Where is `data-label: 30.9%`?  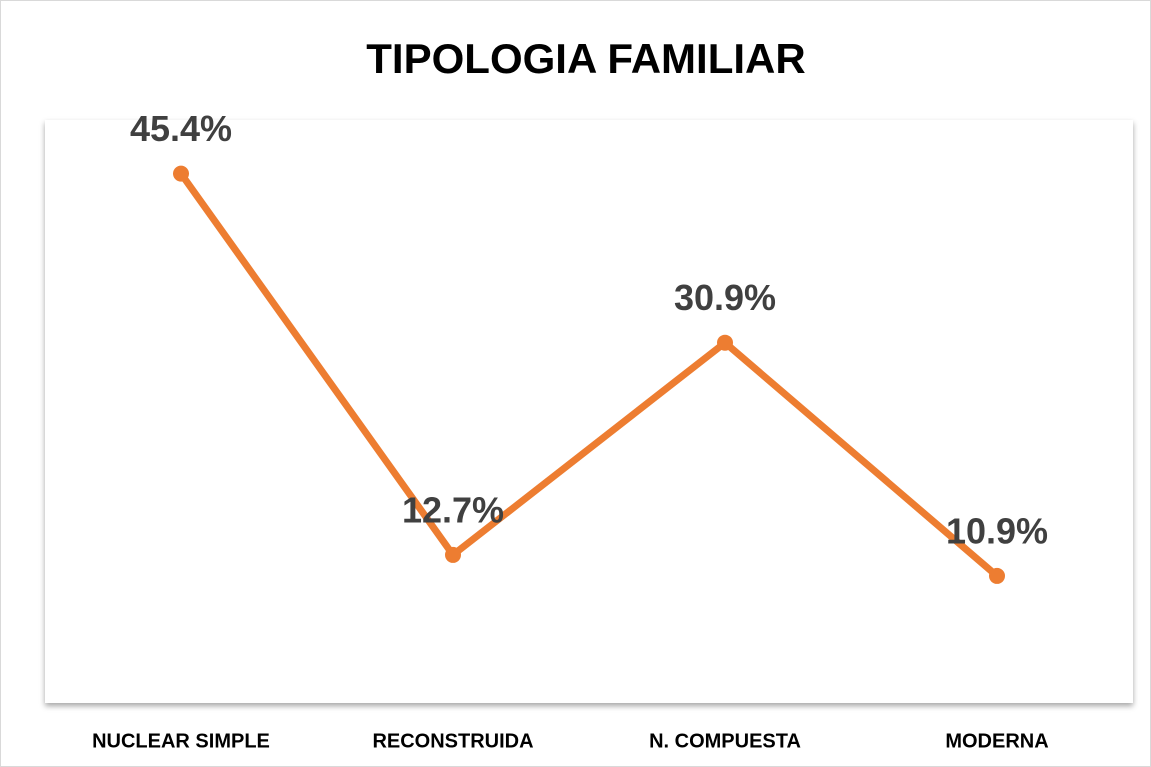
data-label: 30.9% is located at coordinates (725, 297).